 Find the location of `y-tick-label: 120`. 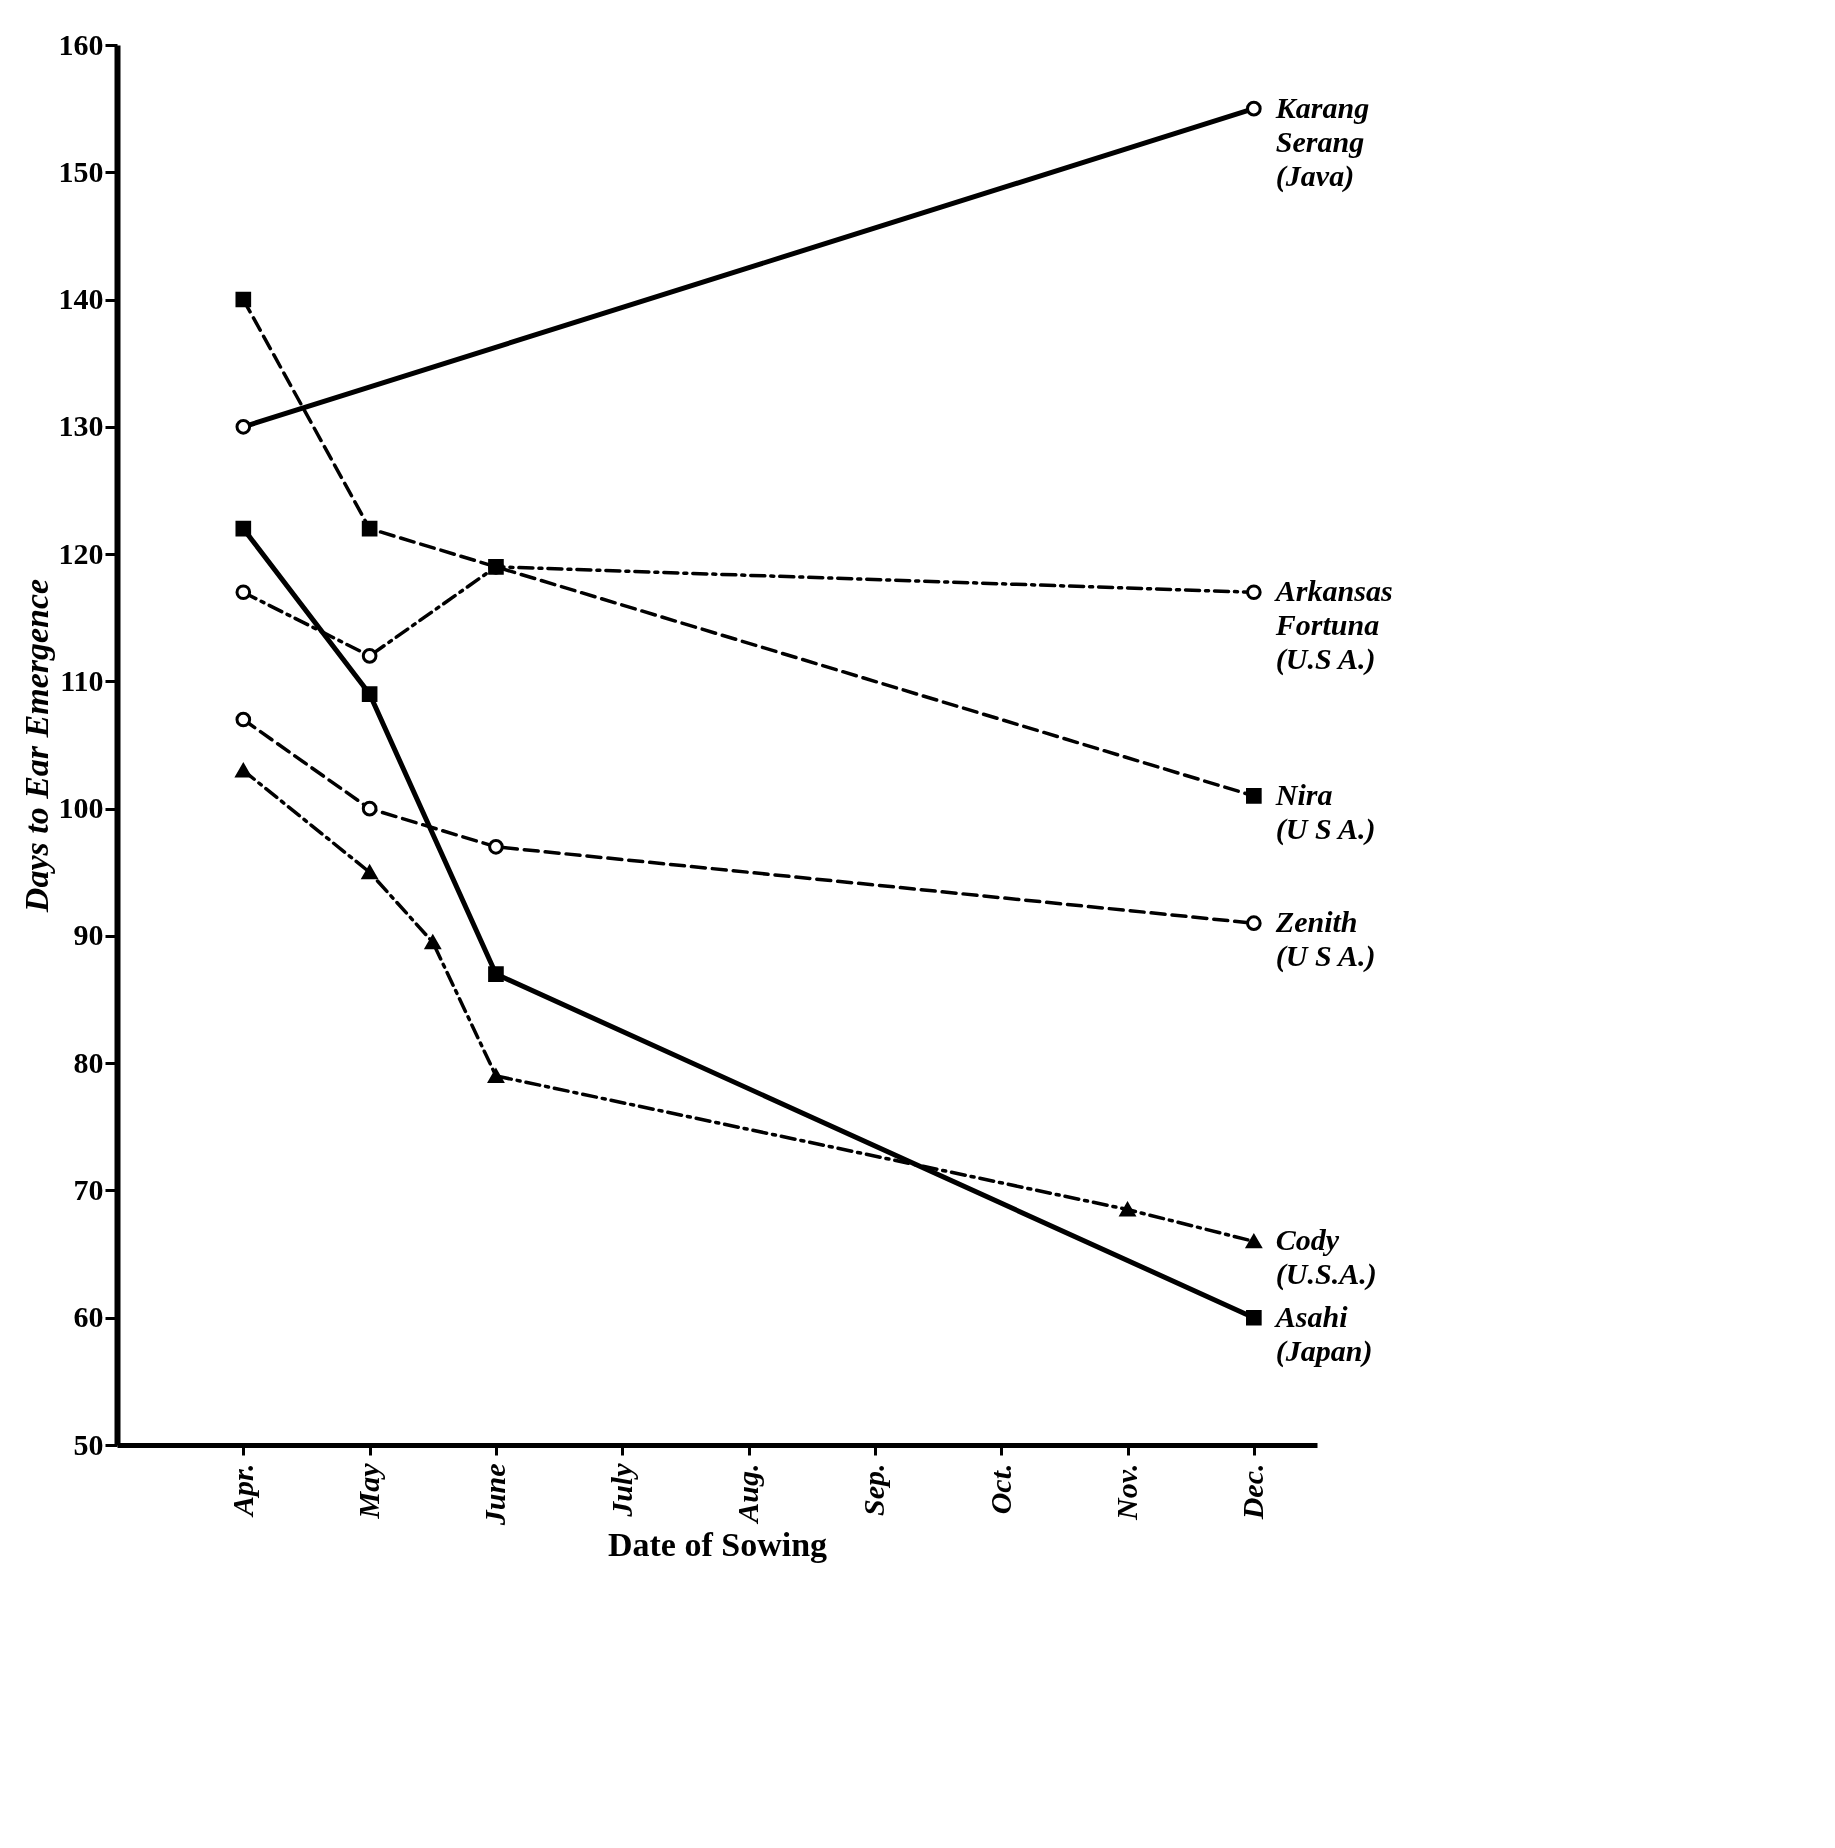

y-tick-label: 120 is located at coordinates (81, 553).